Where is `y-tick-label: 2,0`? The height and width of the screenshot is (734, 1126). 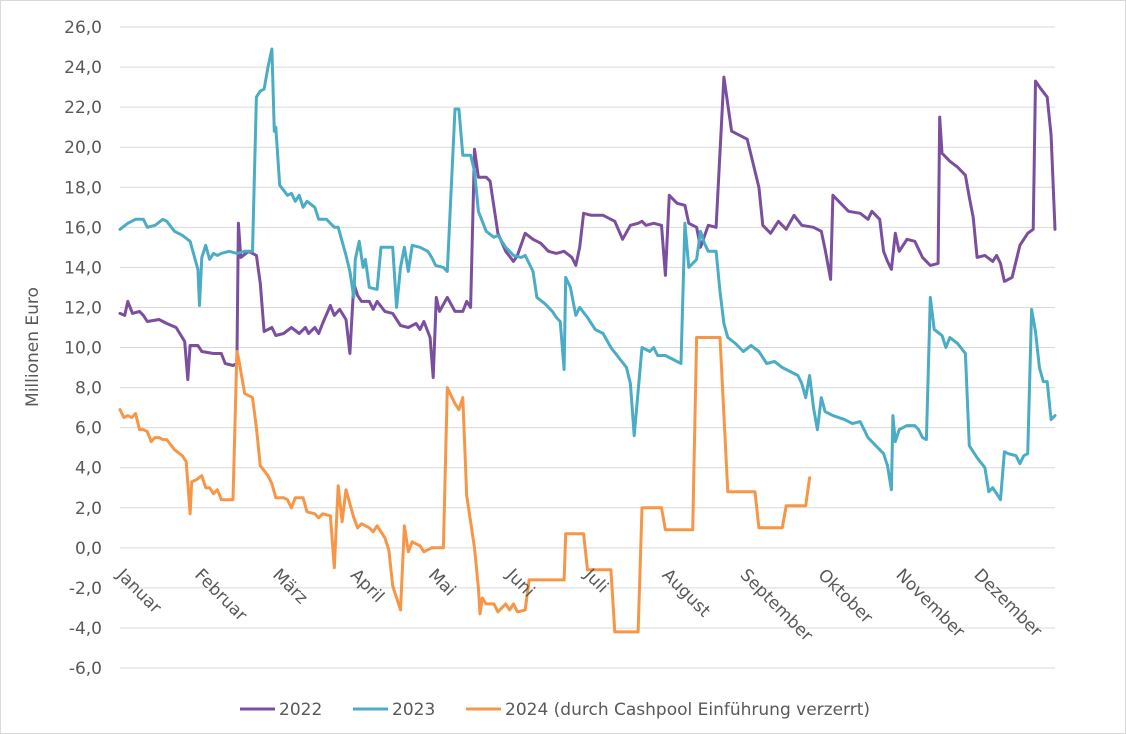
y-tick-label: 2,0 is located at coordinates (88, 509).